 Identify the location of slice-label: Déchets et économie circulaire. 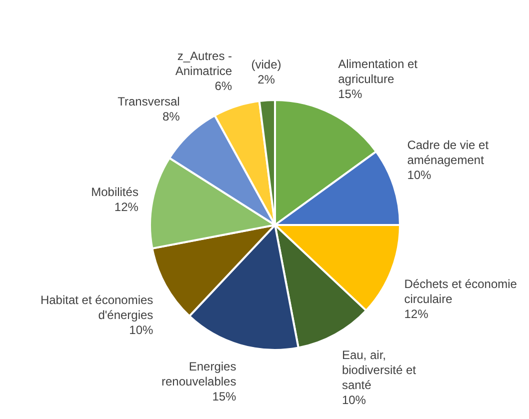
(461, 291).